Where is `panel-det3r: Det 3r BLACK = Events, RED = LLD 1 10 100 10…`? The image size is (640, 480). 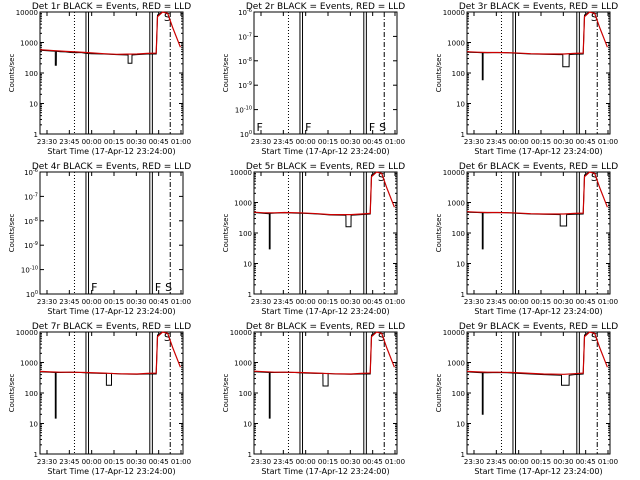
panel-det3r: Det 3r BLACK = Events, RED = LLD 1 10 100 10… is located at coordinates (526, 79).